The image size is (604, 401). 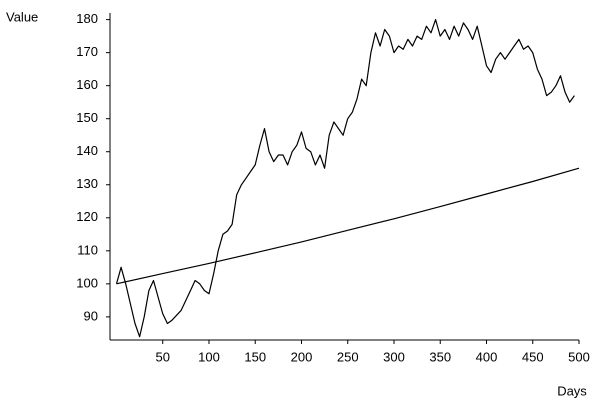 What do you see at coordinates (162, 356) in the screenshot?
I see `x-tick-label: 50` at bounding box center [162, 356].